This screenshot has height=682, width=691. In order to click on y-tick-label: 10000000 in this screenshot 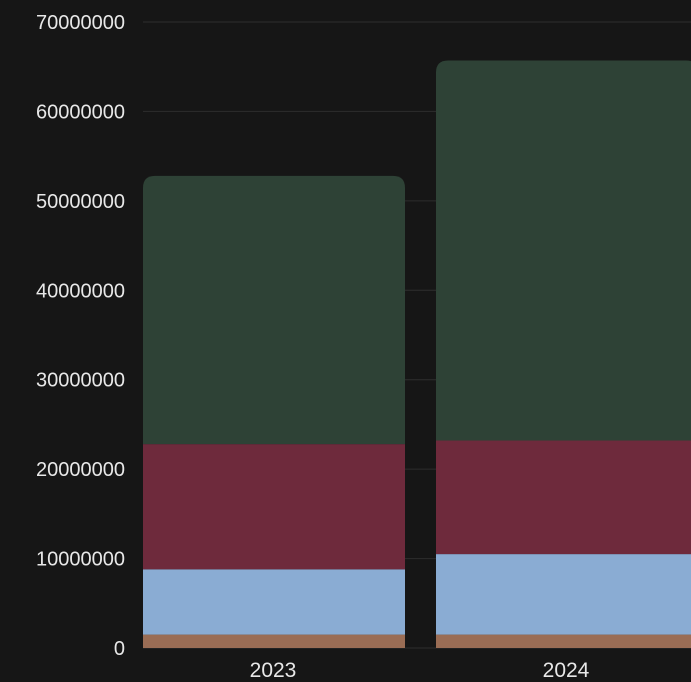, I will do `click(80, 560)`.